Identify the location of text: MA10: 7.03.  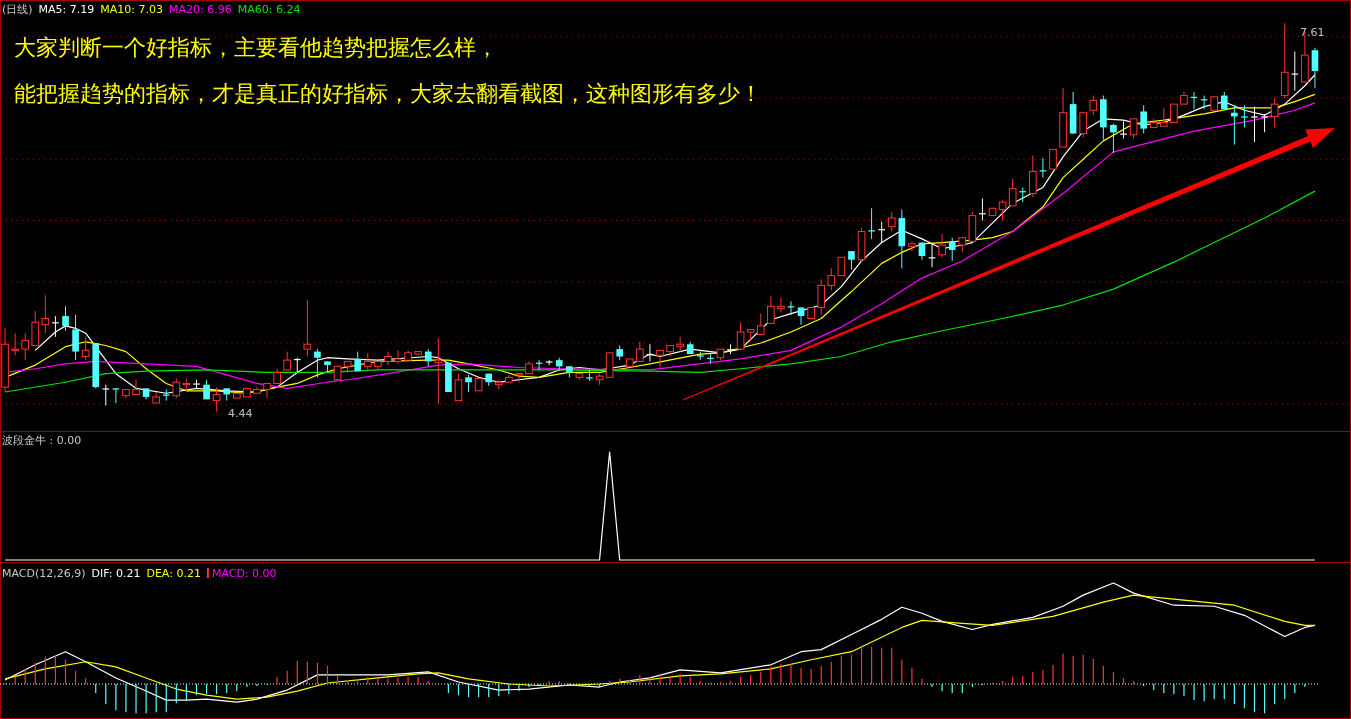
(132, 9).